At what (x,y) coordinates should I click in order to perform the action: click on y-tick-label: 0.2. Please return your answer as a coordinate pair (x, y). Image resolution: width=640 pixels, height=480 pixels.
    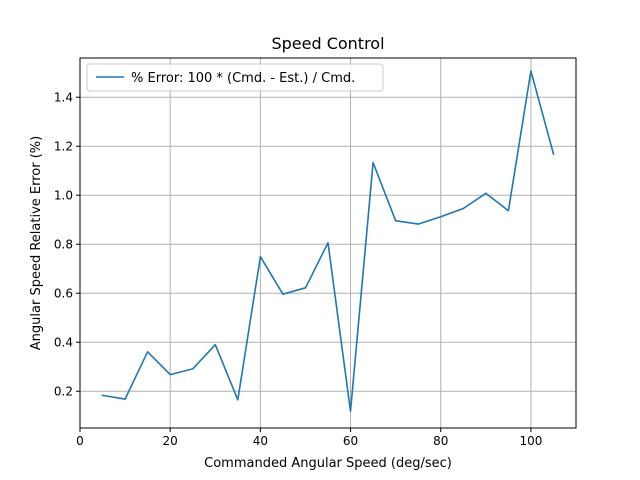
    Looking at the image, I should click on (63, 392).